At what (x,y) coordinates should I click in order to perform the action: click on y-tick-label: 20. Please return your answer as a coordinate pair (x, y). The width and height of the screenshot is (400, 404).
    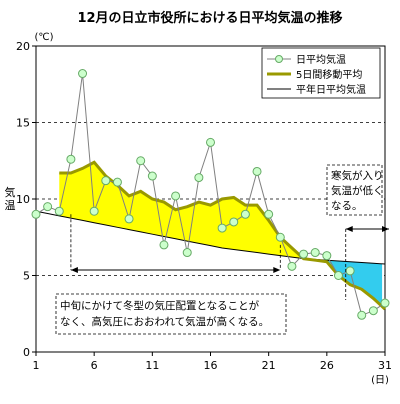
    Looking at the image, I should click on (23, 46).